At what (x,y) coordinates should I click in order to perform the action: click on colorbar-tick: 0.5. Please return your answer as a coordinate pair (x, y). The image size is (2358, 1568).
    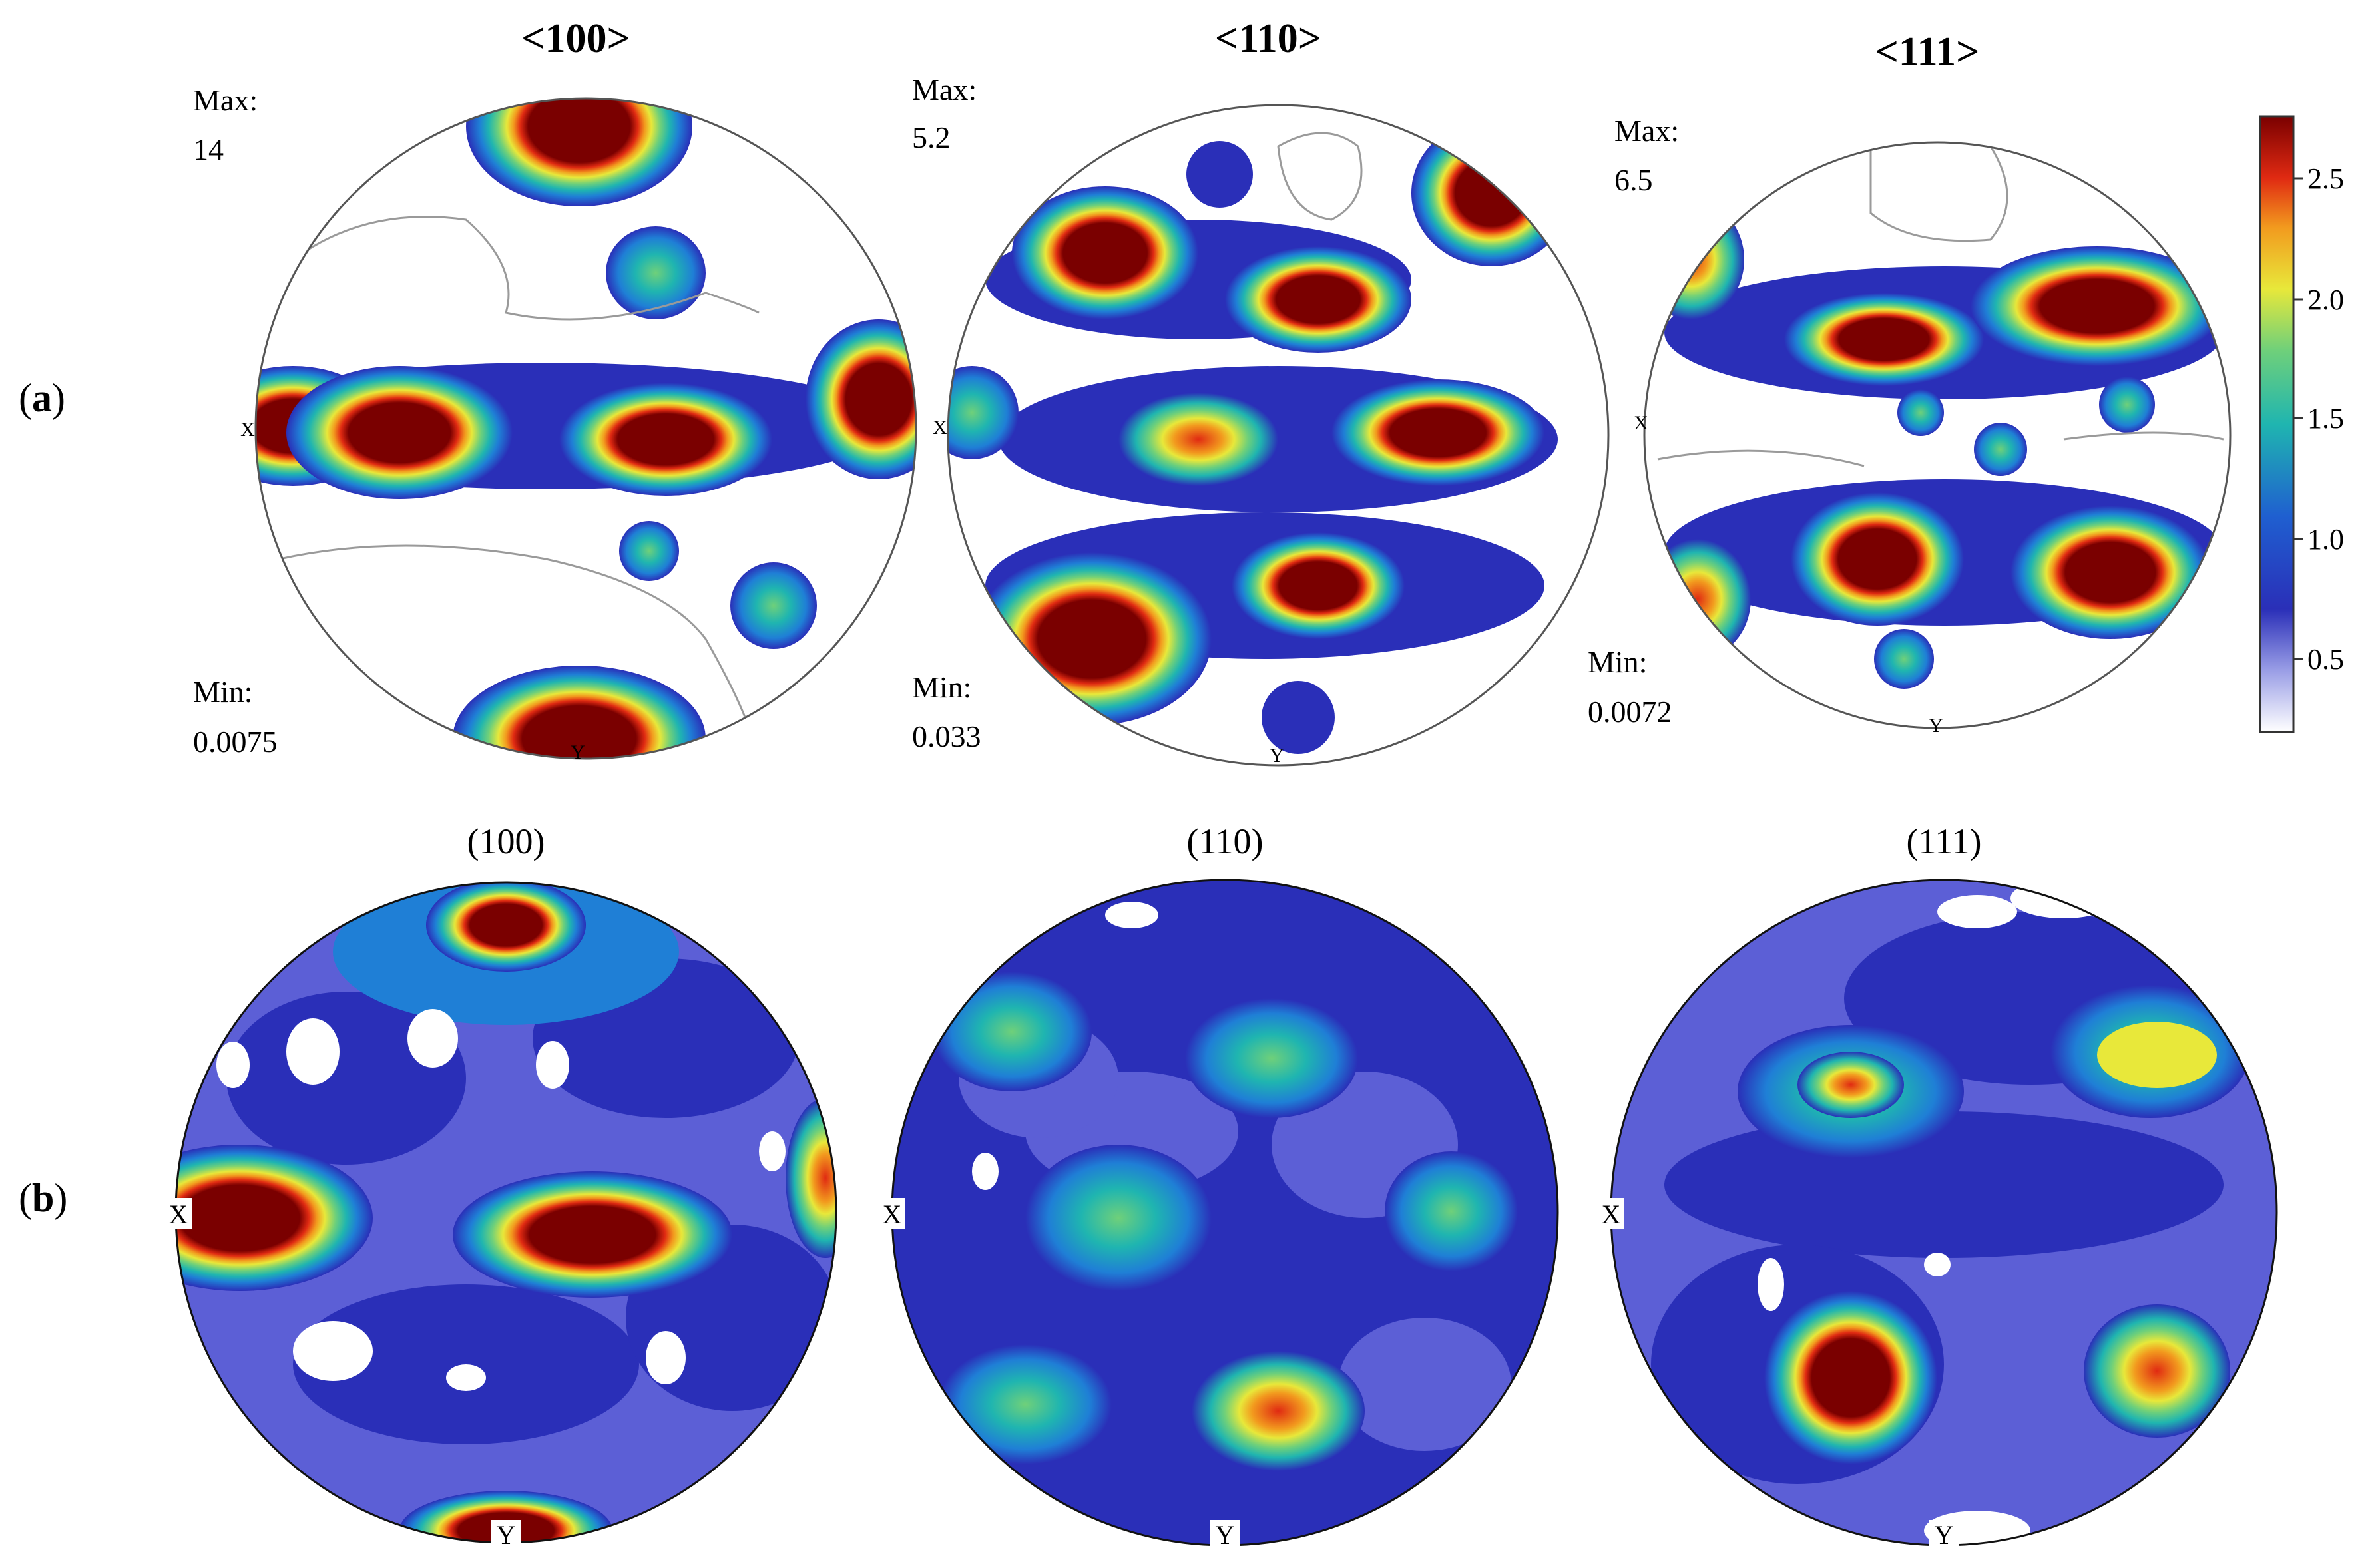
    Looking at the image, I should click on (2325, 659).